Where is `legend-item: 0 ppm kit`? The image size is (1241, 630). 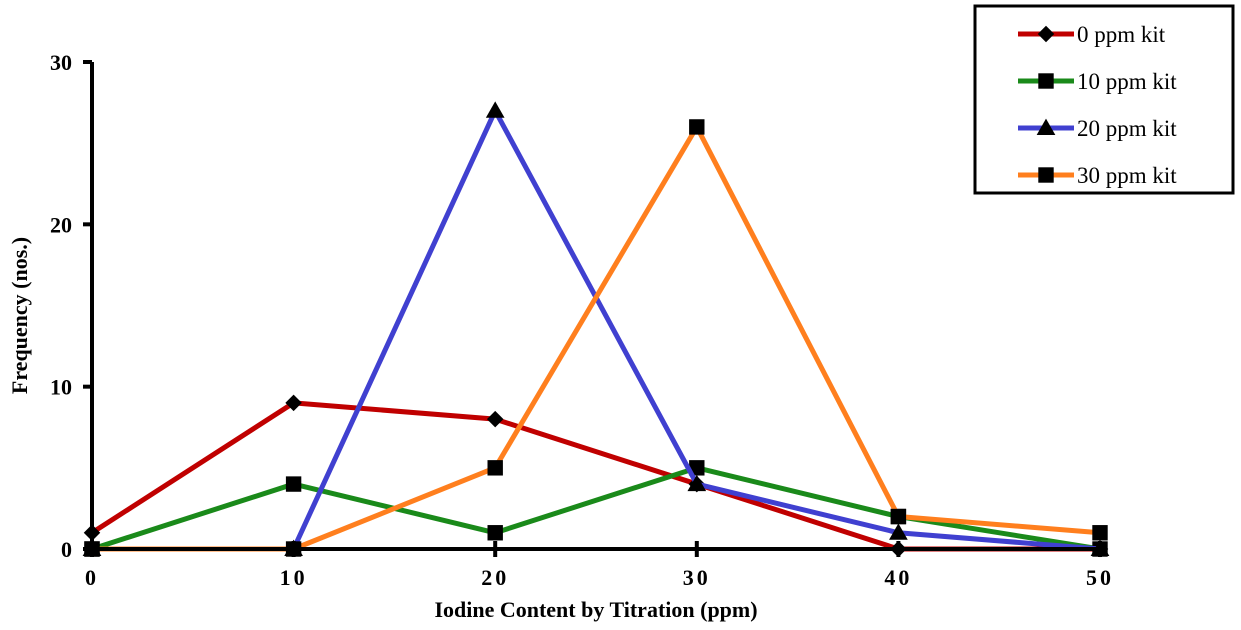 legend-item: 0 ppm kit is located at coordinates (1092, 34).